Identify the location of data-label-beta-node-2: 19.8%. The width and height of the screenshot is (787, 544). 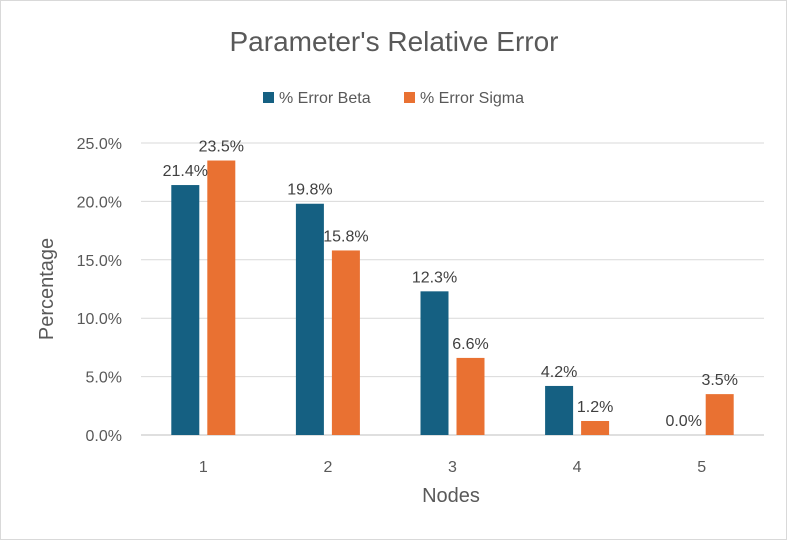
(309, 190).